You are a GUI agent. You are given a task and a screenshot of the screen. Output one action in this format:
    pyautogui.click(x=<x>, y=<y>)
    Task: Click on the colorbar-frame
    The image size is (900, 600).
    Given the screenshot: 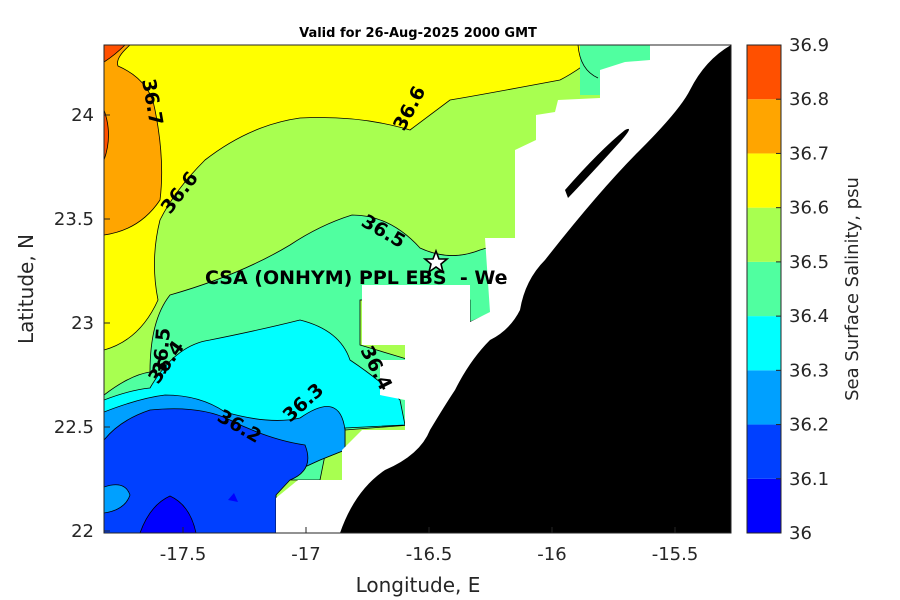 What is the action you would take?
    pyautogui.click(x=764, y=289)
    